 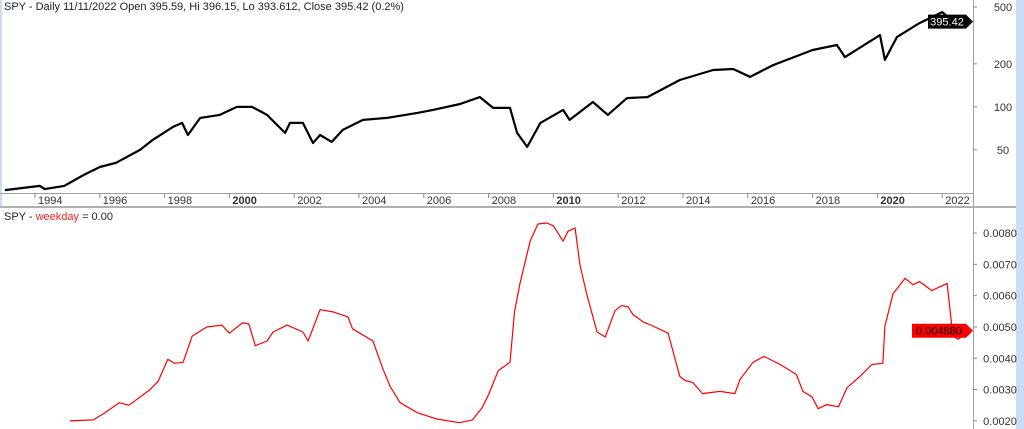 What do you see at coordinates (1000, 422) in the screenshot?
I see `y-tick-label: 0.0020` at bounding box center [1000, 422].